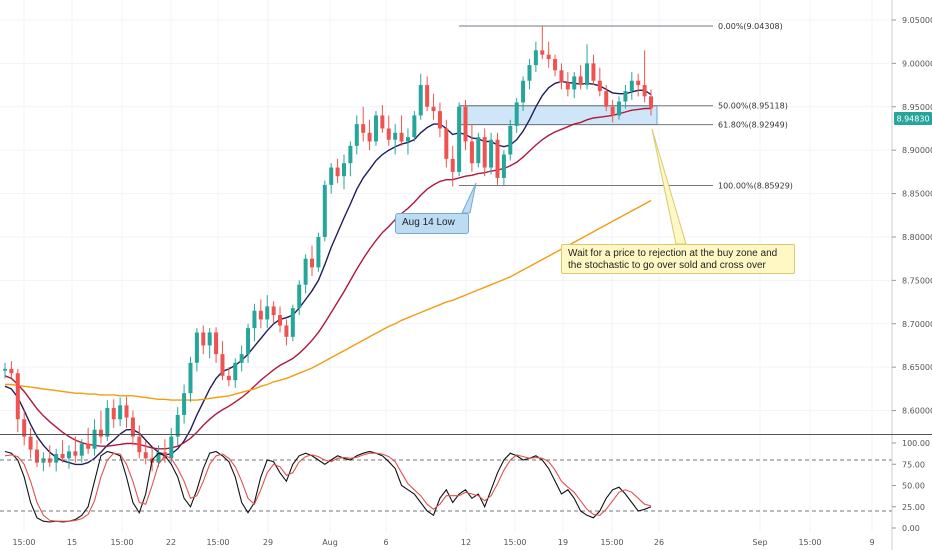 The height and width of the screenshot is (550, 932). I want to click on price-tick-label: 8.80000, so click(917, 237).